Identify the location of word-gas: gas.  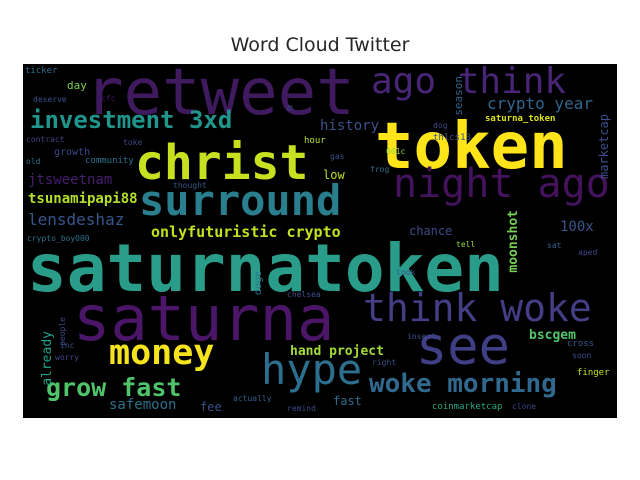
(337, 156).